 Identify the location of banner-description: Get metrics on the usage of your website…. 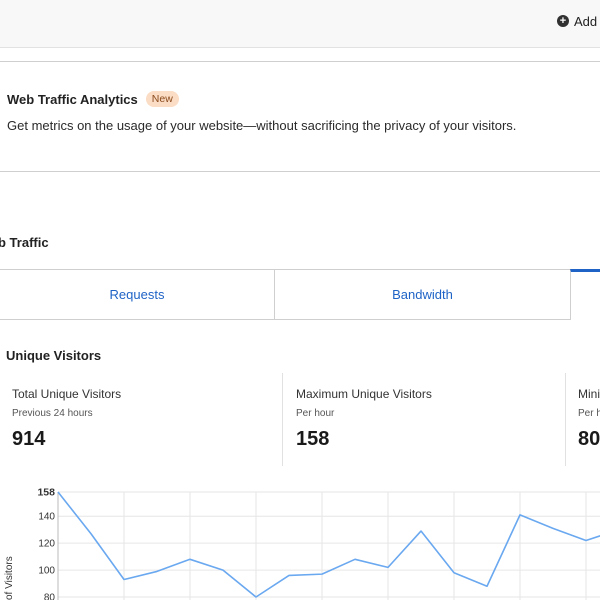
(262, 125).